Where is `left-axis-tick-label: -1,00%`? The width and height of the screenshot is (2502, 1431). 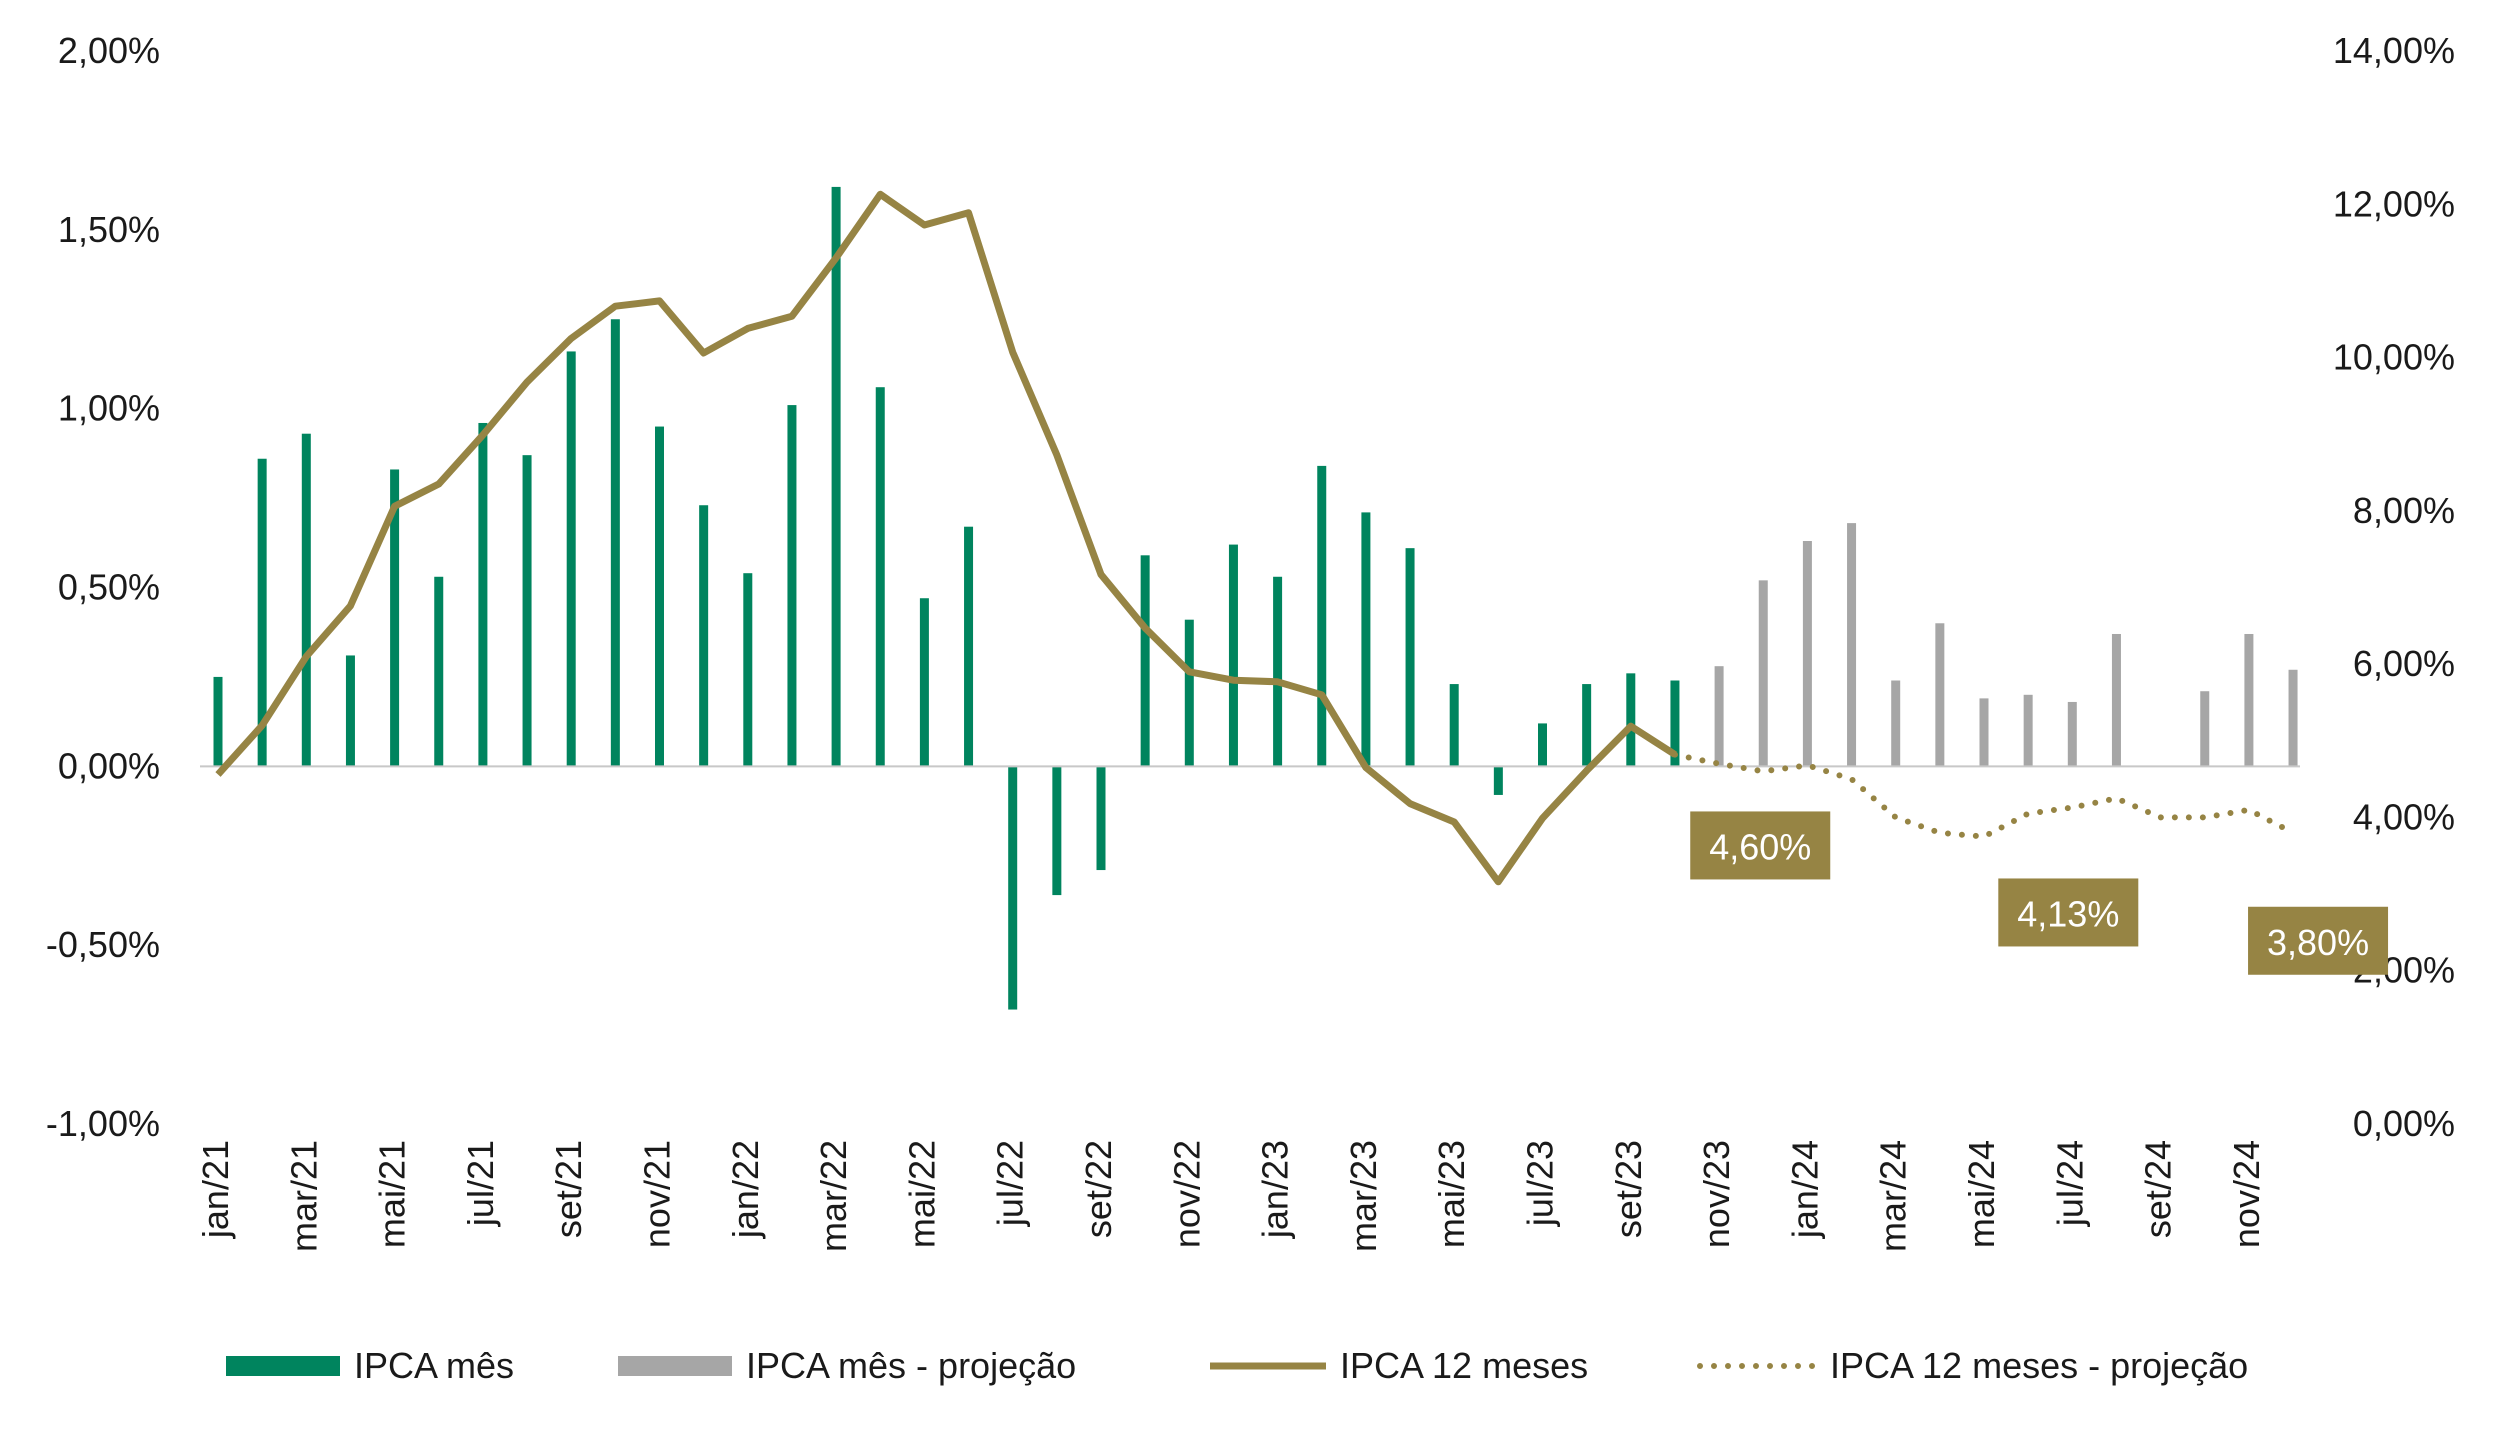 left-axis-tick-label: -1,00% is located at coordinates (103, 1123).